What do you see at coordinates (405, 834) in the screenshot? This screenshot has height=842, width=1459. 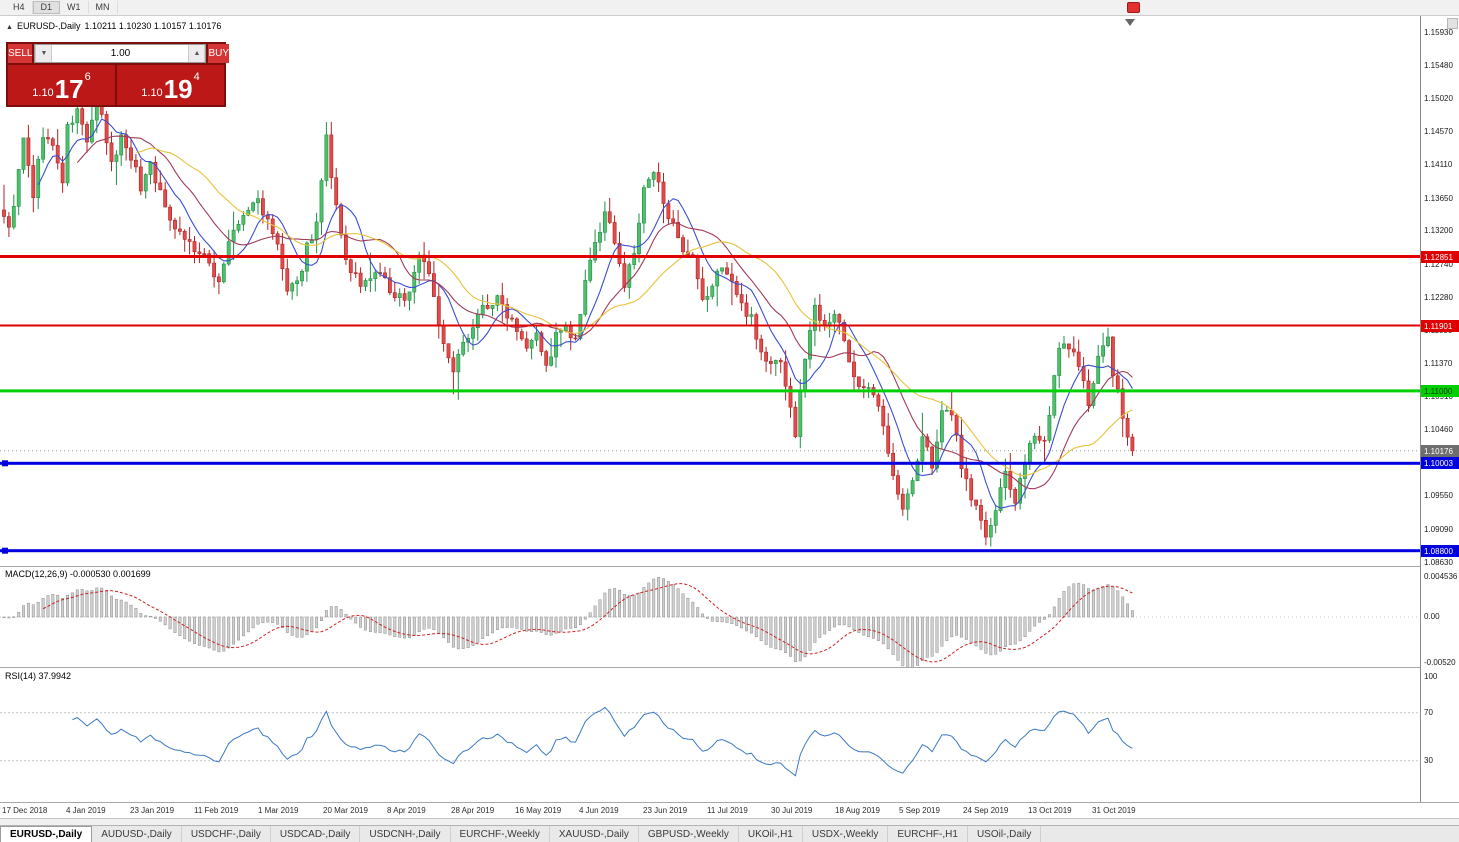 I see `chart-tab-usdcnh-daily: USDCNH-,Daily` at bounding box center [405, 834].